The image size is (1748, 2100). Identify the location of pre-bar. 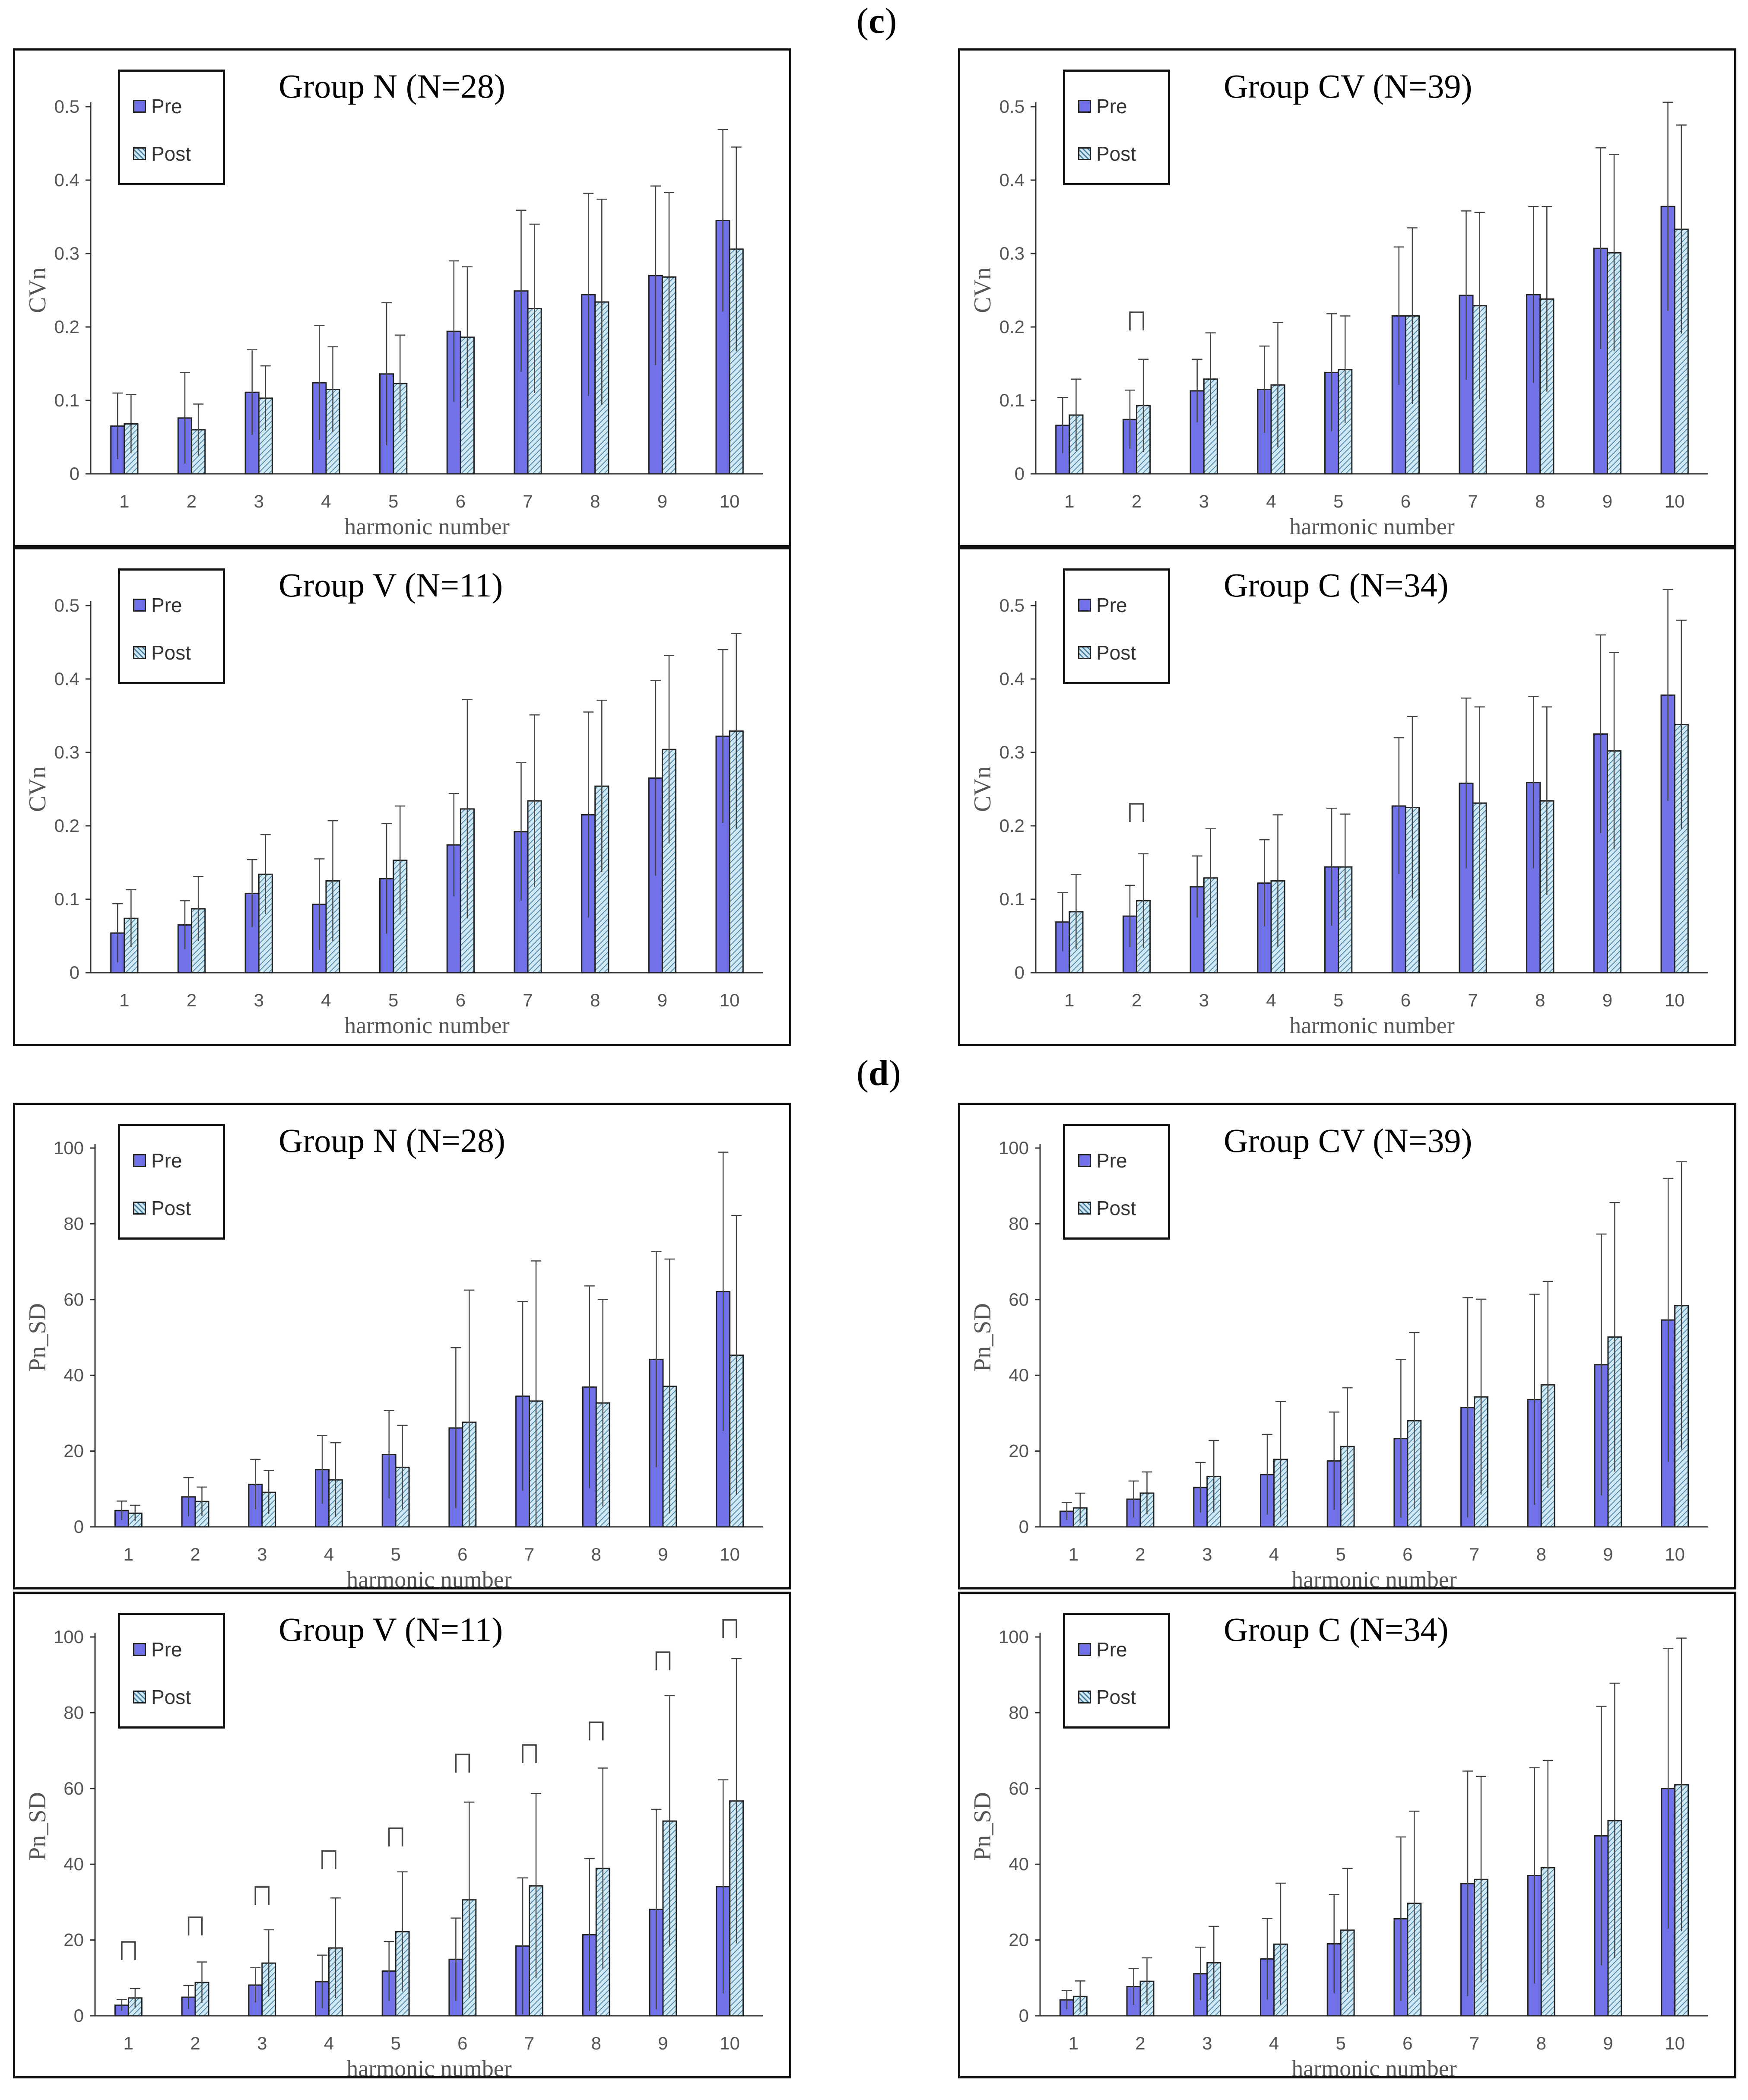
(1264, 928).